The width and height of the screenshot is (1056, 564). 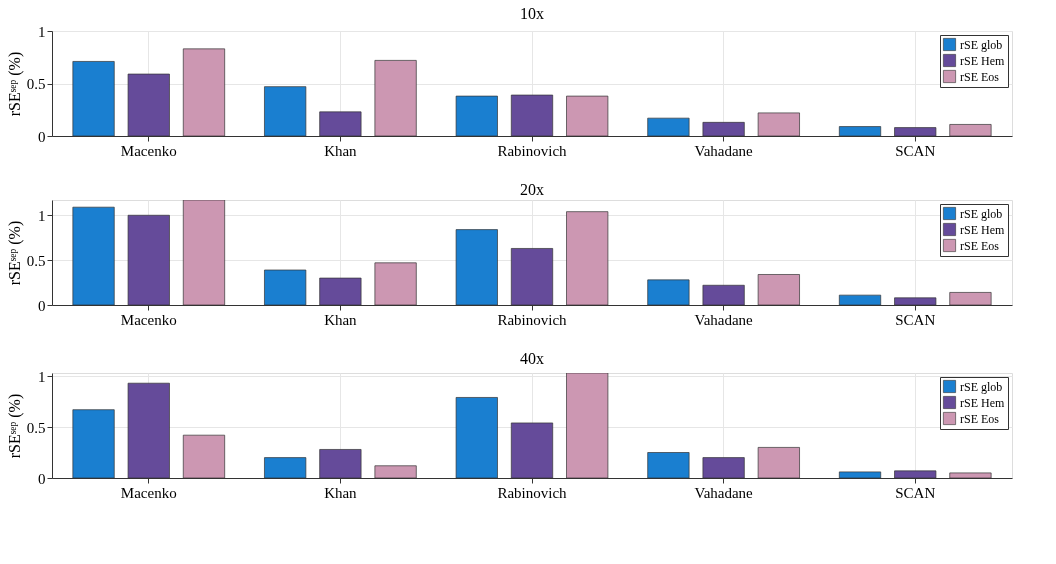 I want to click on chart-title: 40x, so click(x=532, y=359).